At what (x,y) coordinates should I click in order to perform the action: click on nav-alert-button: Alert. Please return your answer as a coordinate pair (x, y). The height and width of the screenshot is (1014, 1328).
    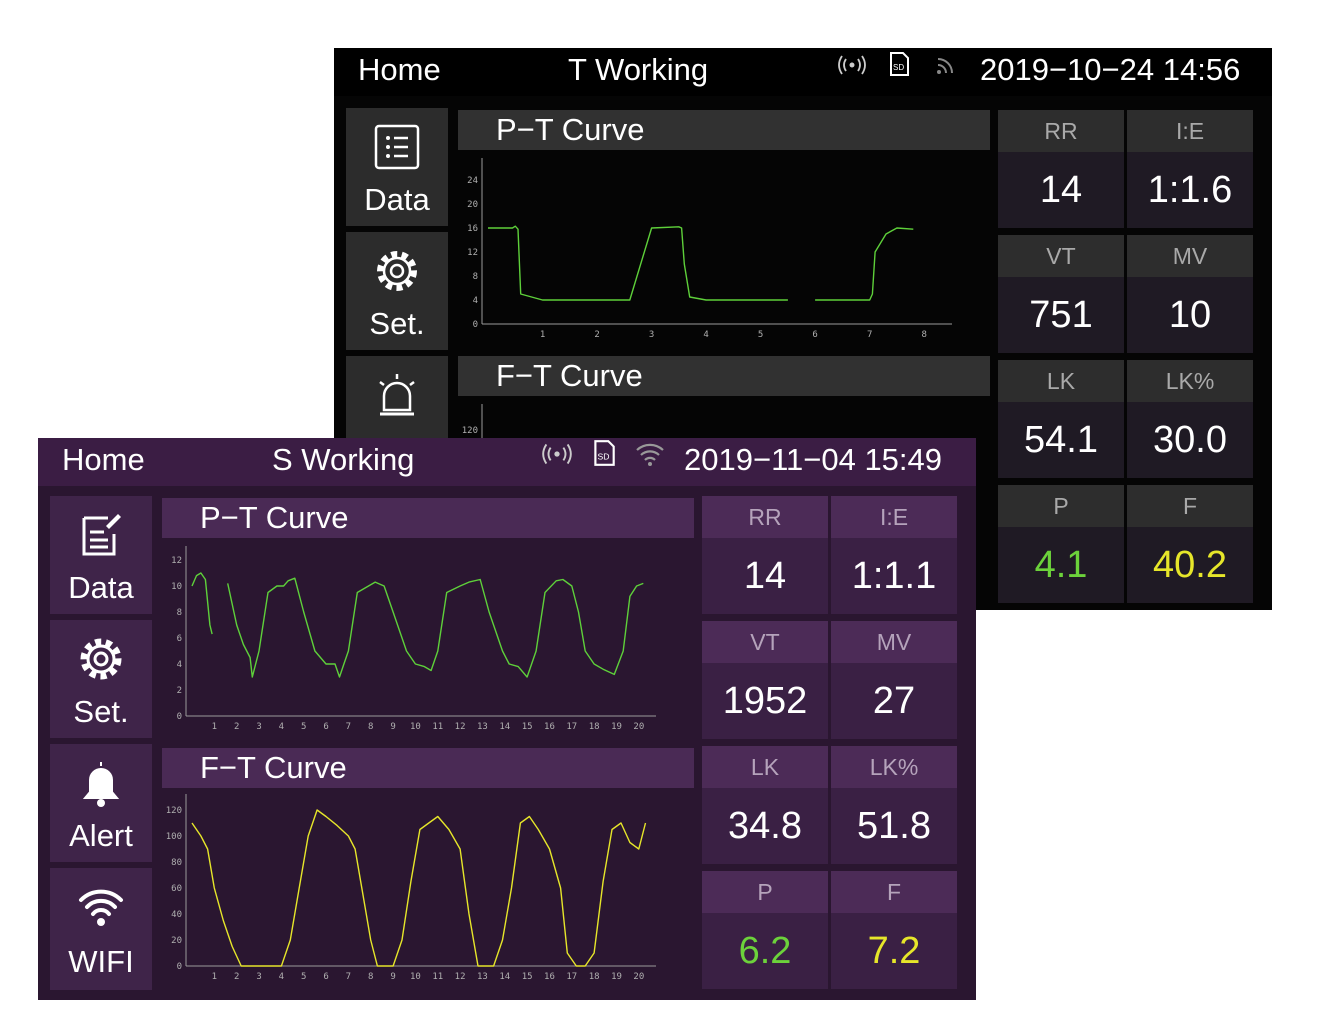
    Looking at the image, I should click on (101, 803).